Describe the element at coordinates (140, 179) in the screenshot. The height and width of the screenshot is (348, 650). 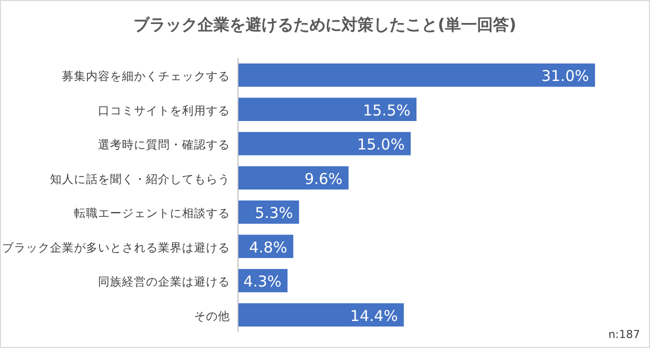
I see `y-tick-label: 知人に話を聞く・紹介してもらう` at that location.